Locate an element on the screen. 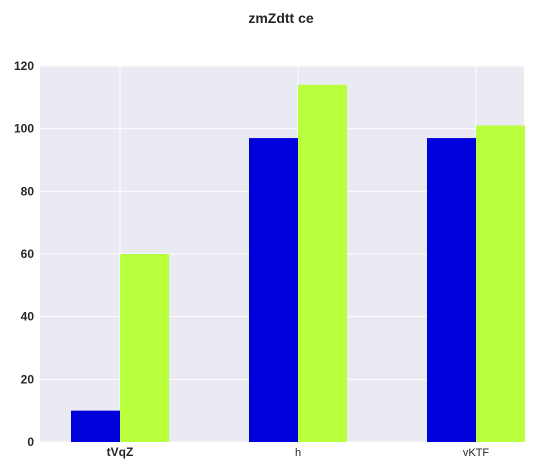  chart-title: zmZdtt ce is located at coordinates (281, 18).